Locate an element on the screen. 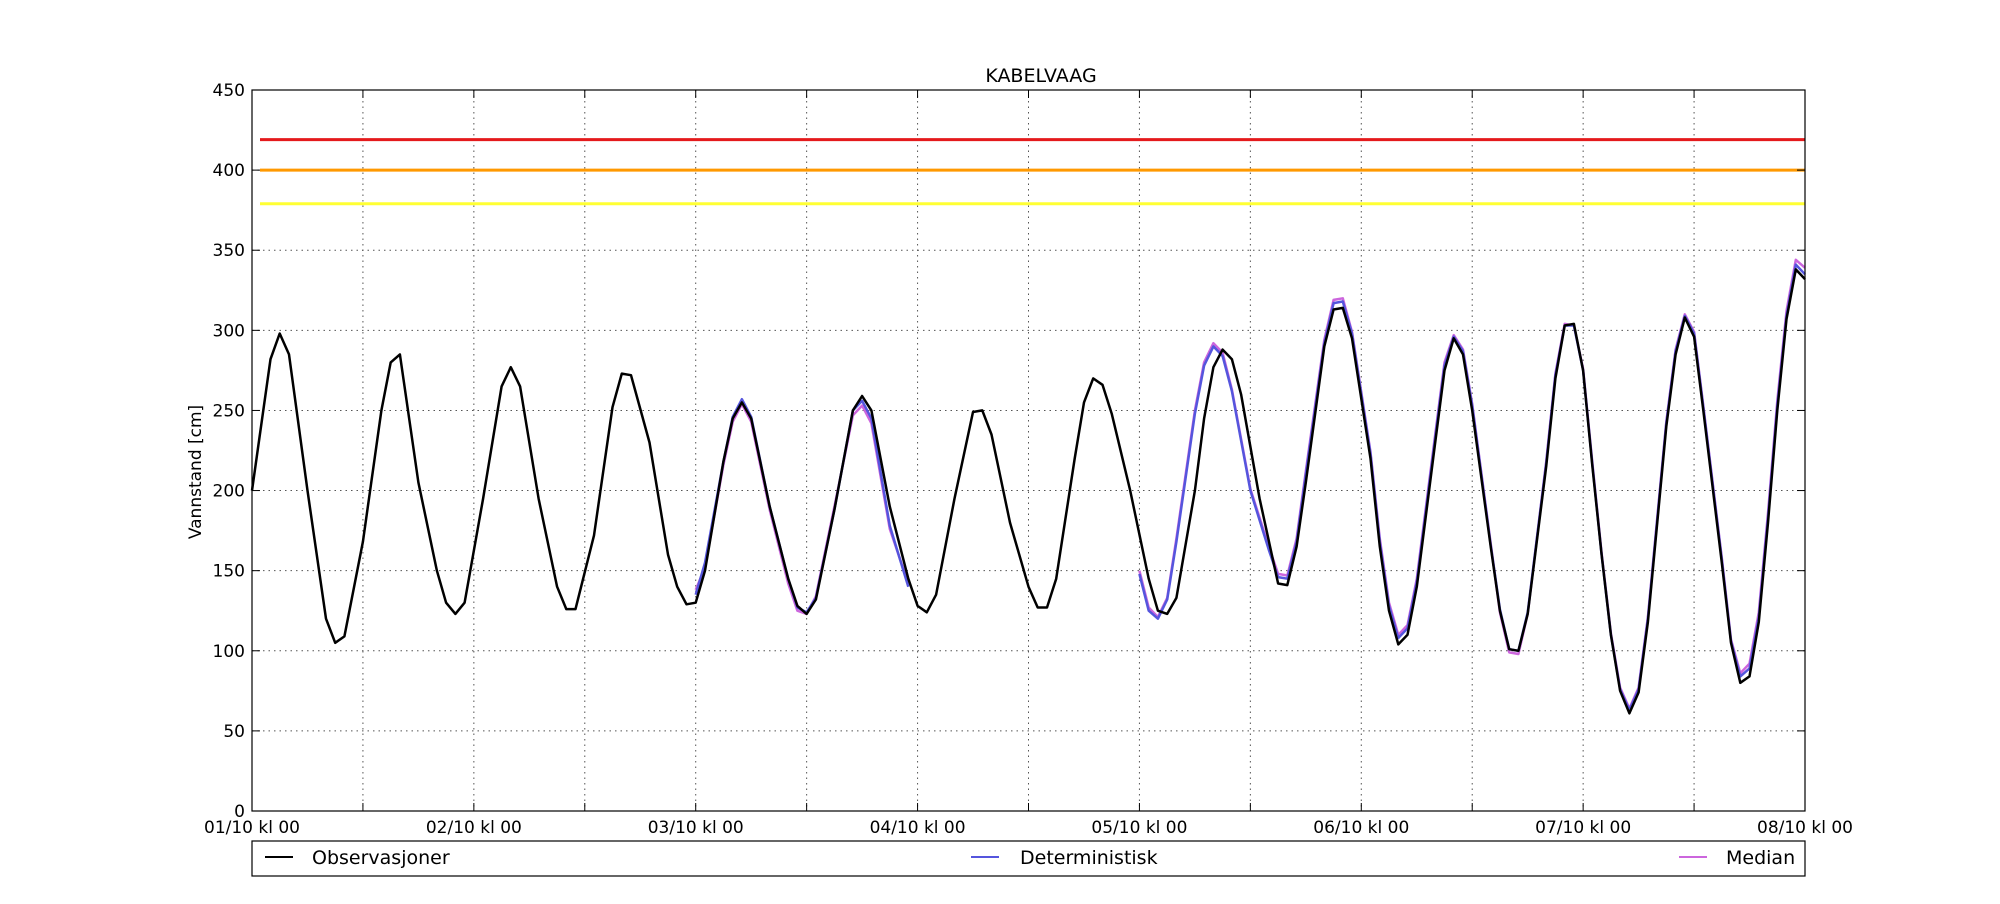 The height and width of the screenshot is (904, 2000). legend: Observasjoner Deterministisk Median is located at coordinates (1028, 858).